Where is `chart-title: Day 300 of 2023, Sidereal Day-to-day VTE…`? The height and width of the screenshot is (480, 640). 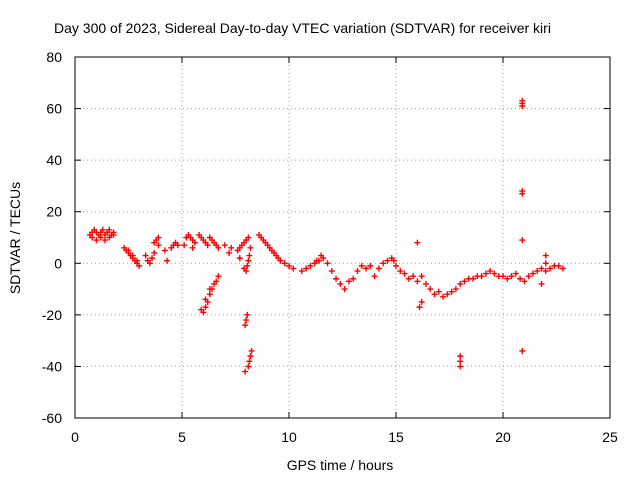 chart-title: Day 300 of 2023, Sidereal Day-to-day VTE… is located at coordinates (302, 28).